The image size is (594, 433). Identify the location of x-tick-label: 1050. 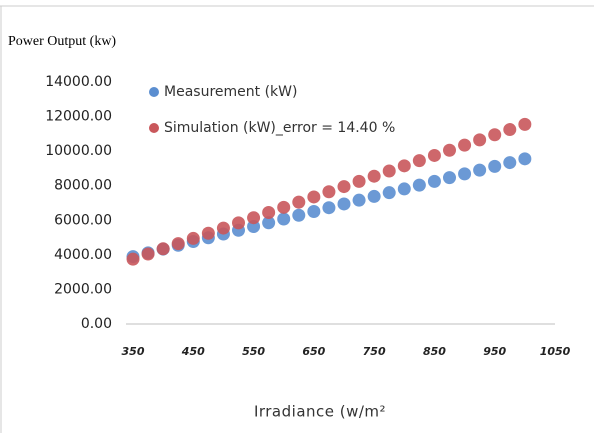
(555, 351).